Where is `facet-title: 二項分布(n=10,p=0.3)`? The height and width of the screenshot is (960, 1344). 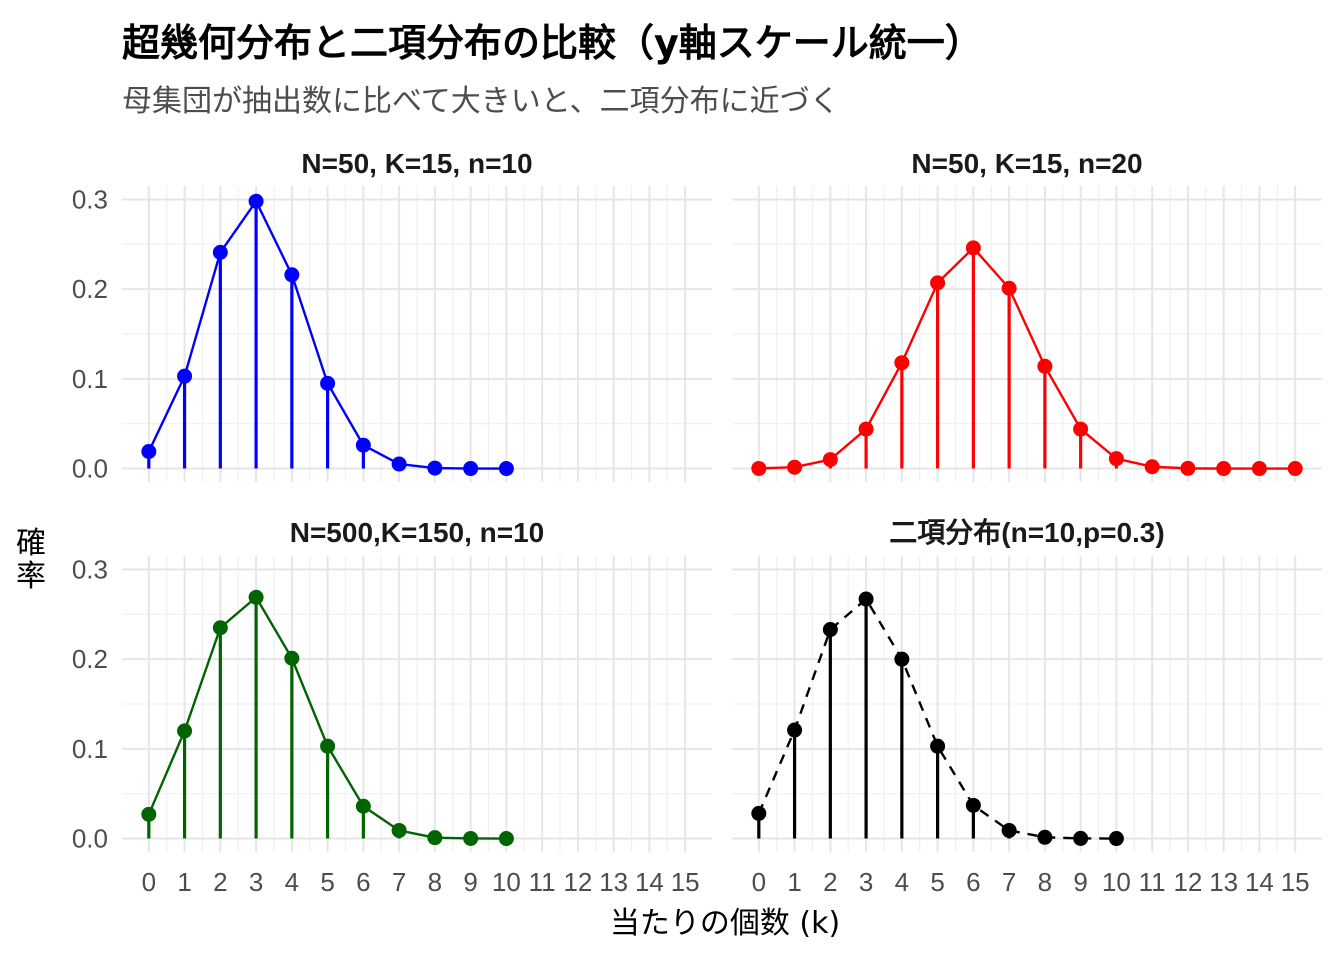
facet-title: 二項分布(n=10,p=0.3) is located at coordinates (1026, 532).